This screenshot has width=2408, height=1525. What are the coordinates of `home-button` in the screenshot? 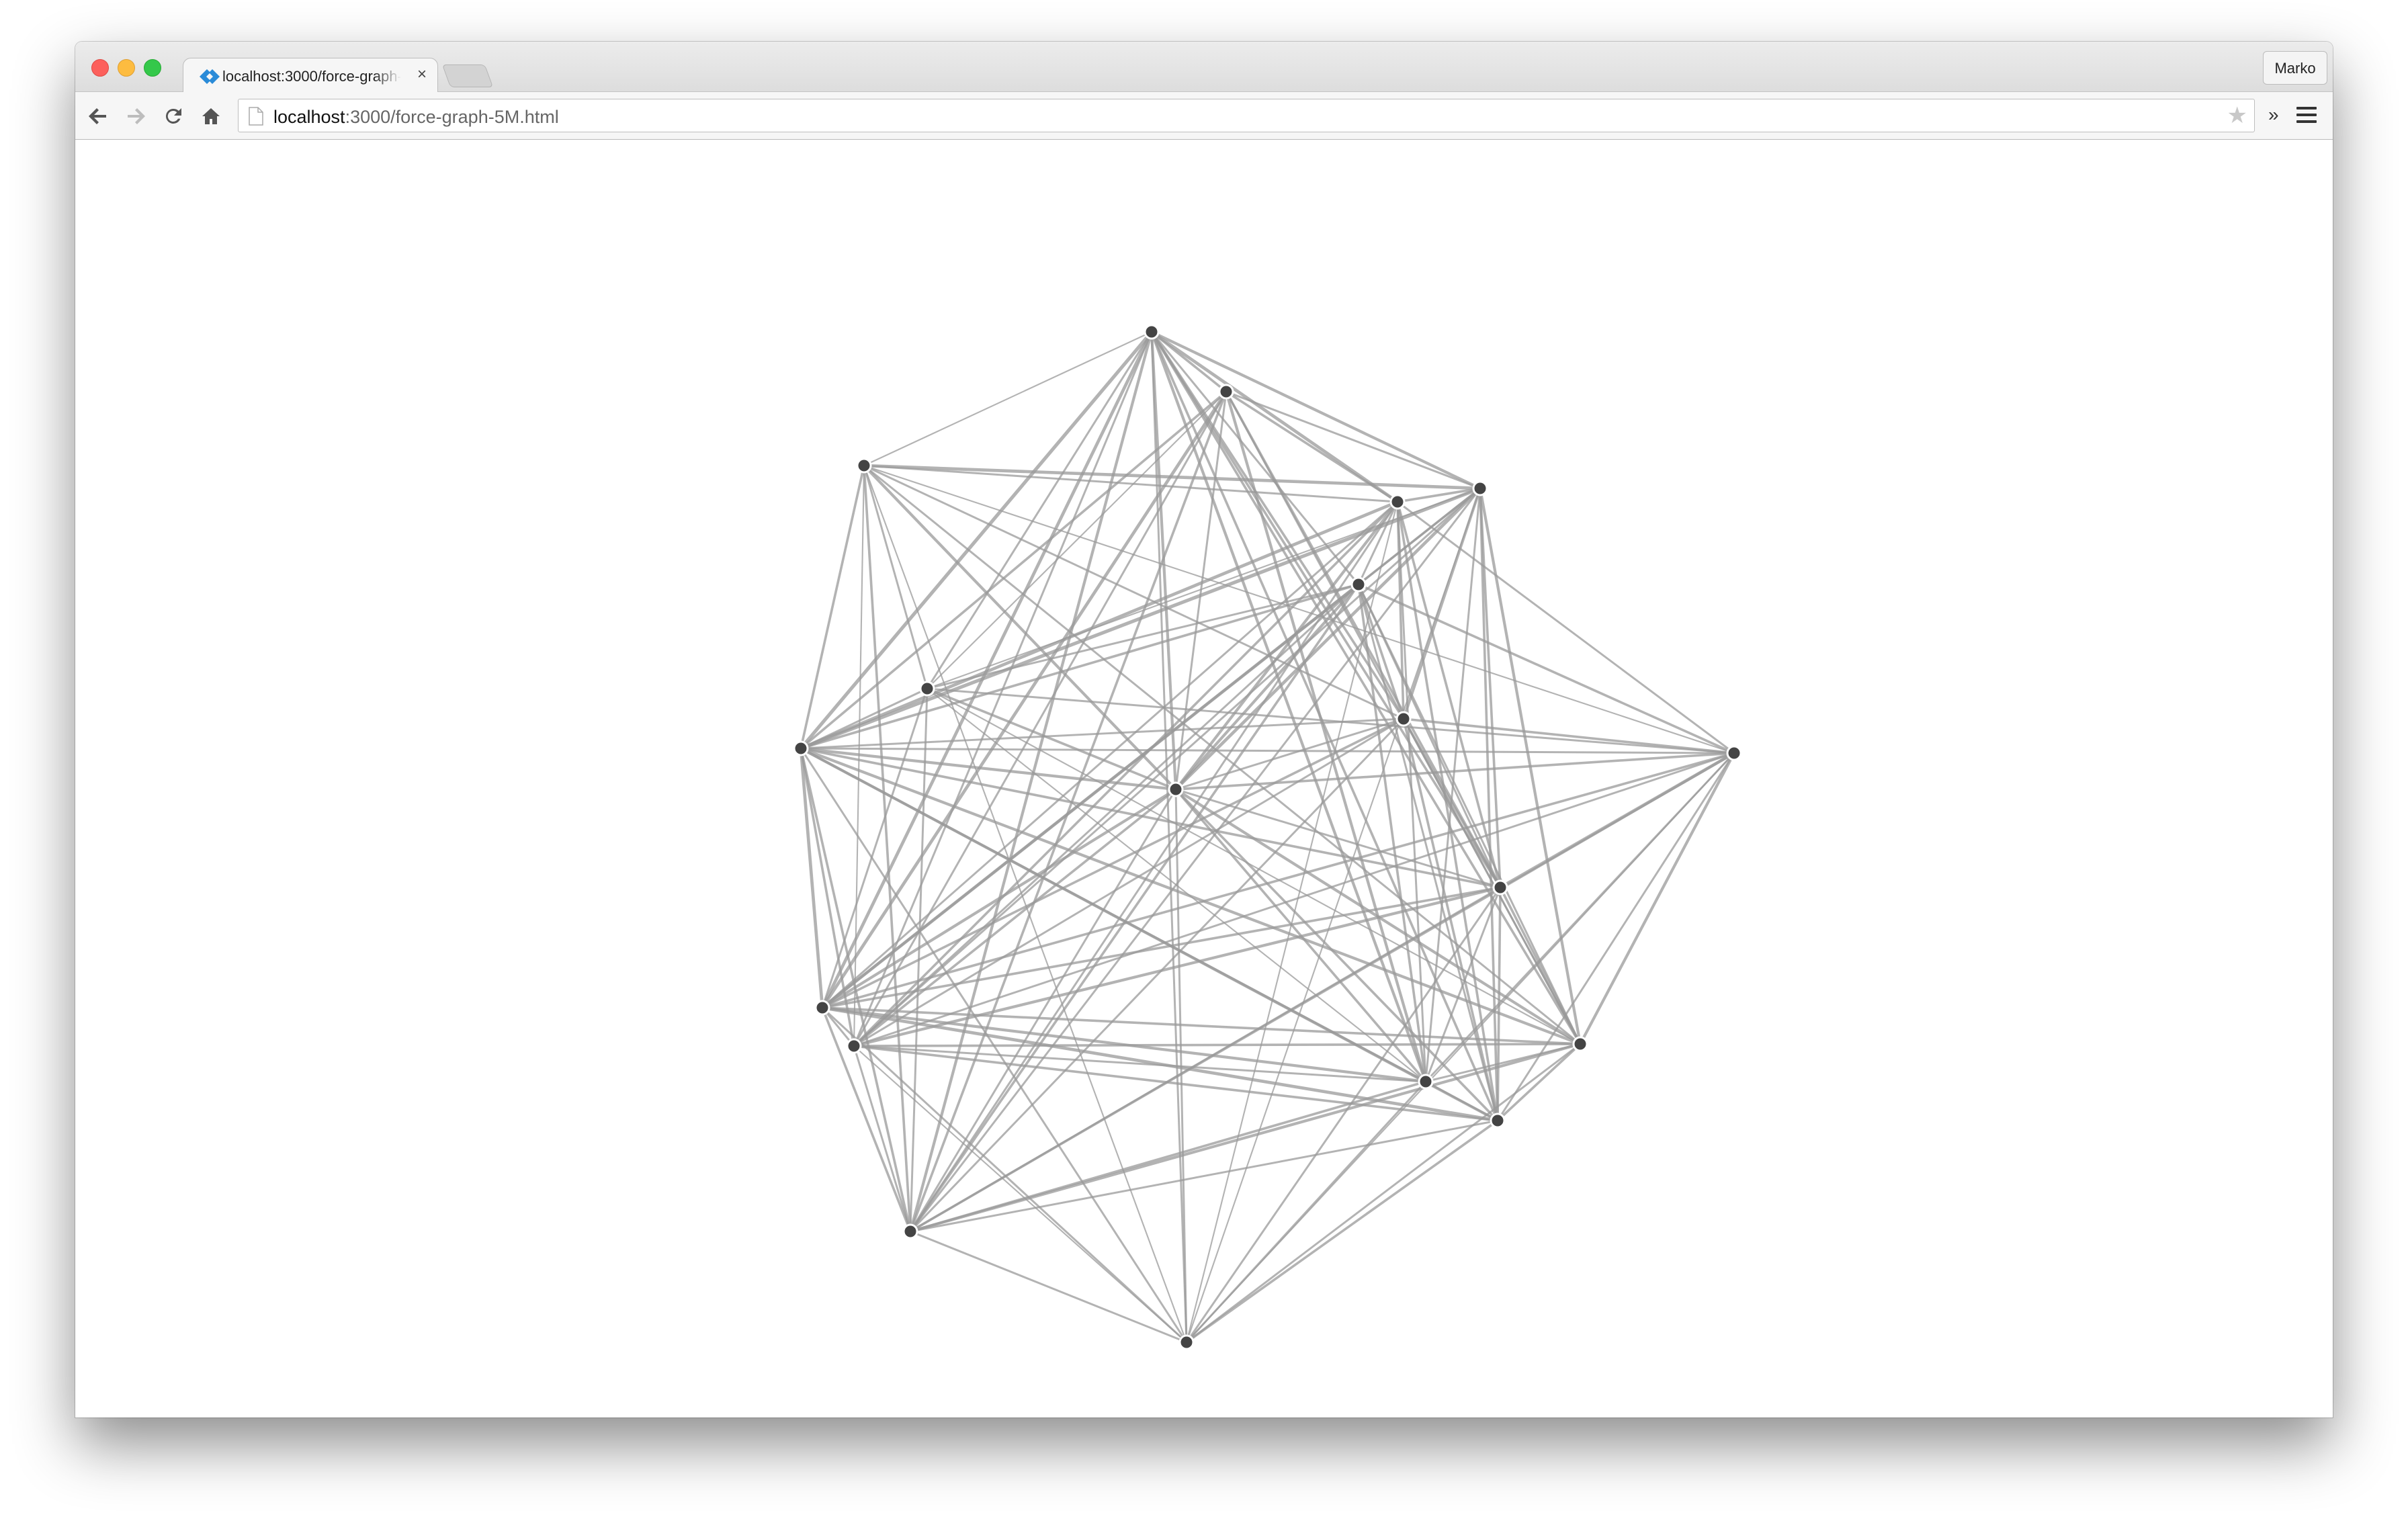 It's located at (211, 116).